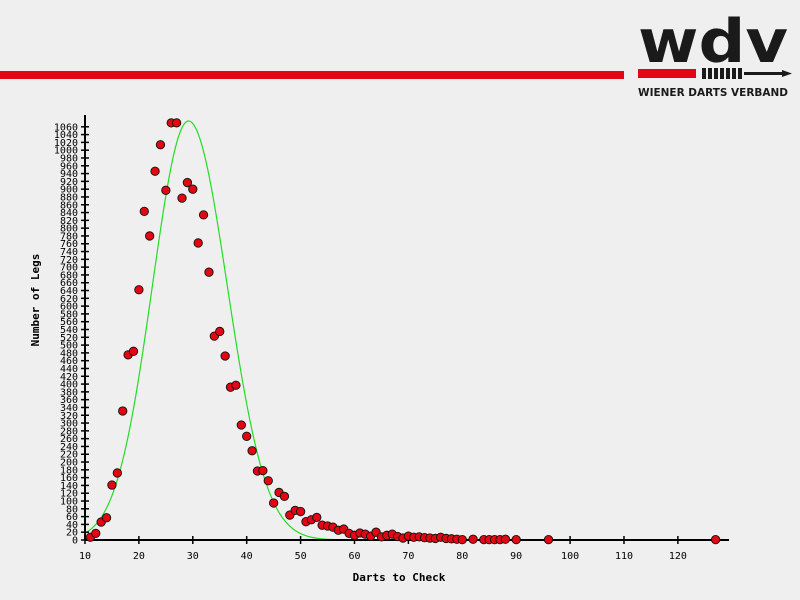 This screenshot has height=600, width=800. Describe the element at coordinates (713, 93) in the screenshot. I see `logo-tagline: WIENER DARTS VERBAND` at that location.